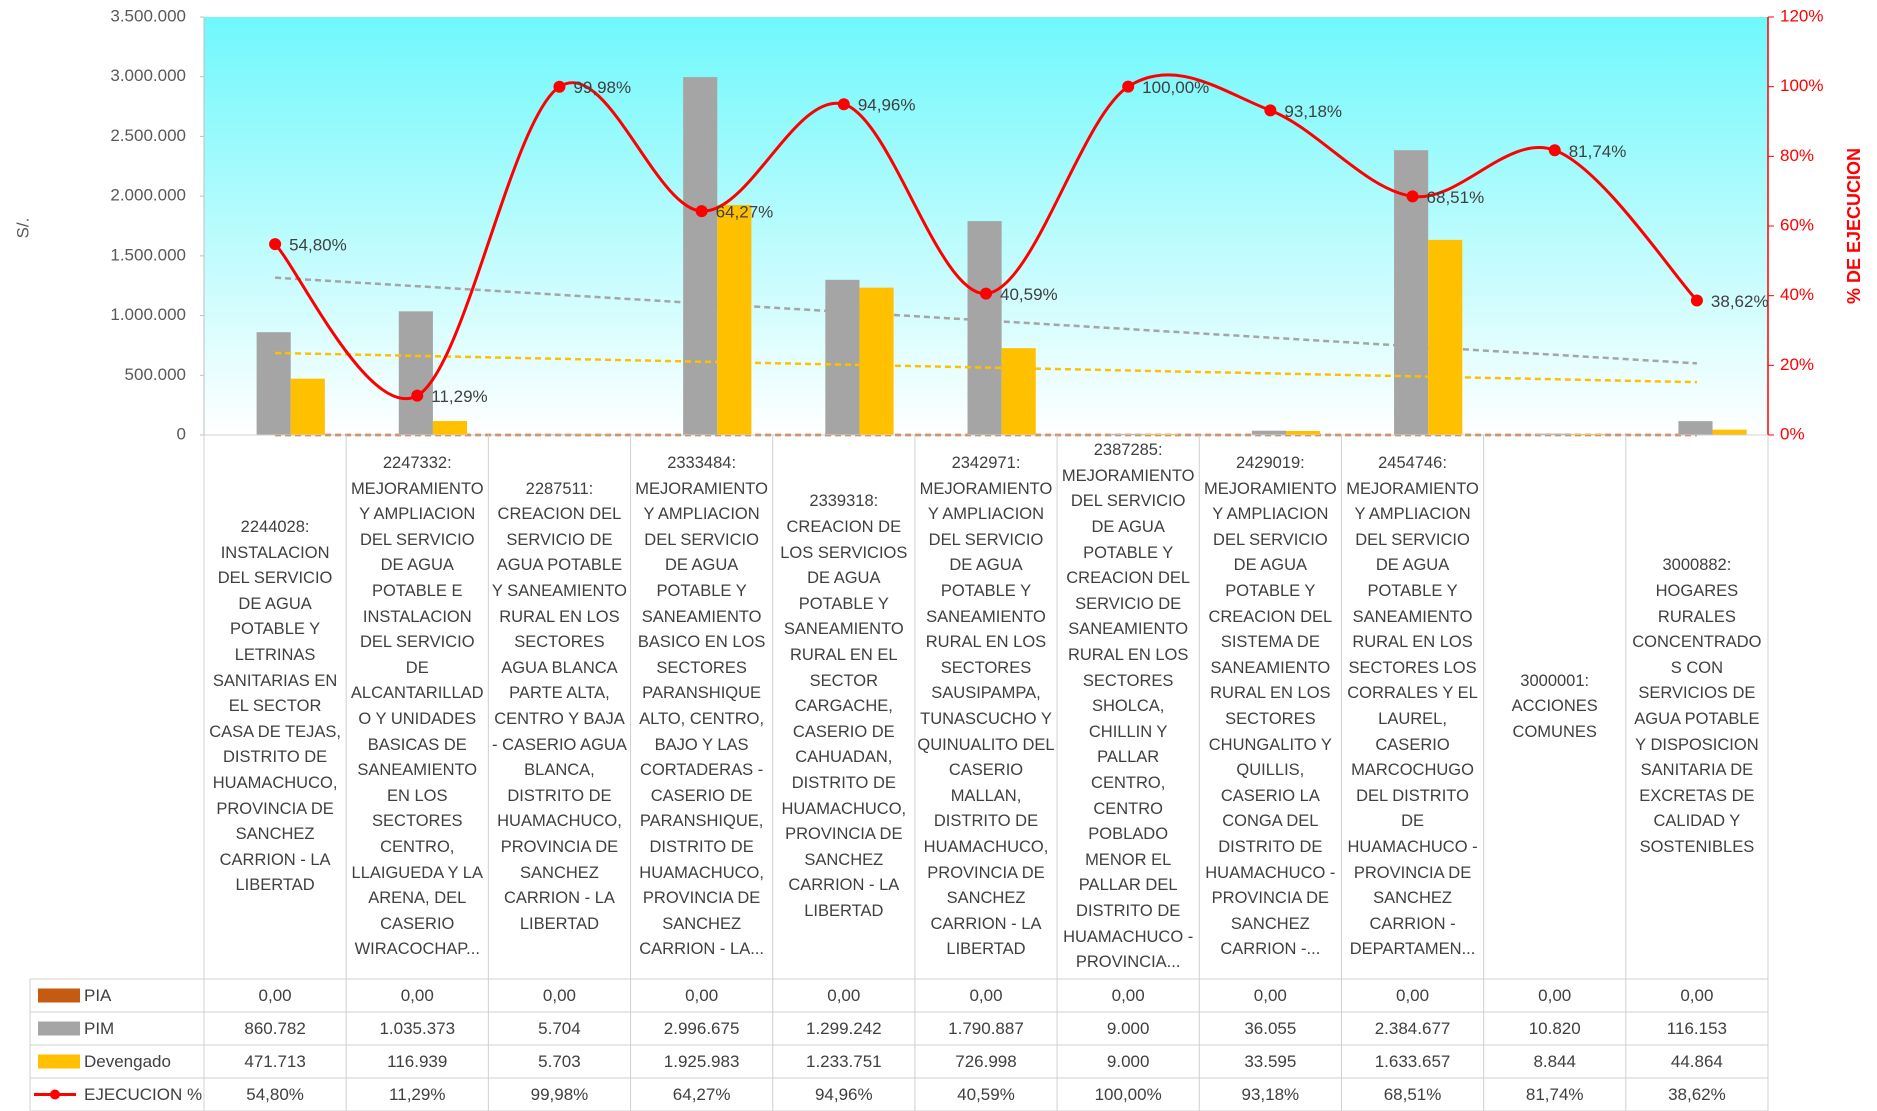 This screenshot has width=1877, height=1111. What do you see at coordinates (1128, 1061) in the screenshot?
I see `table-cell: 9.000` at bounding box center [1128, 1061].